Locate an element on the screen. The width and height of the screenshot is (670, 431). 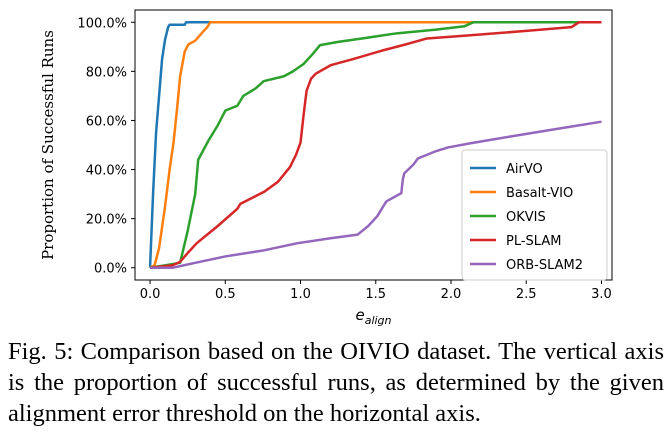
legend: AirVO Basalt-VIO OKVIS PL-SLAM ORB-SLAM2 is located at coordinates (534, 215).